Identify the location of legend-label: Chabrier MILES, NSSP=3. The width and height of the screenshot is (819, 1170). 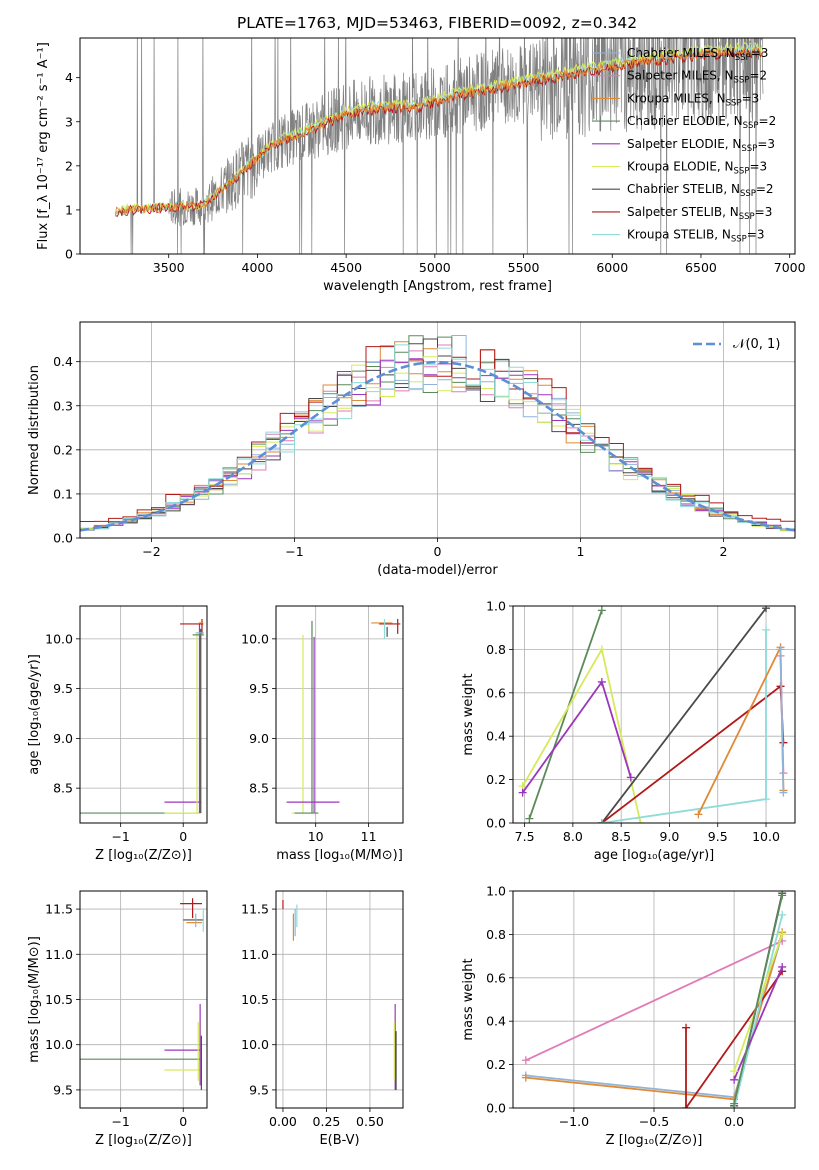
(697, 54).